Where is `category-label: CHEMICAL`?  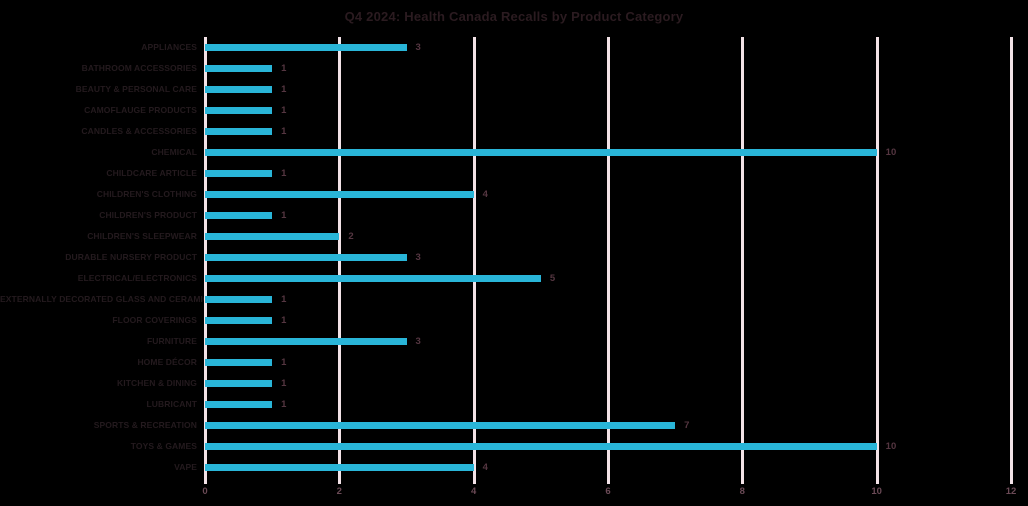
category-label: CHEMICAL is located at coordinates (174, 152).